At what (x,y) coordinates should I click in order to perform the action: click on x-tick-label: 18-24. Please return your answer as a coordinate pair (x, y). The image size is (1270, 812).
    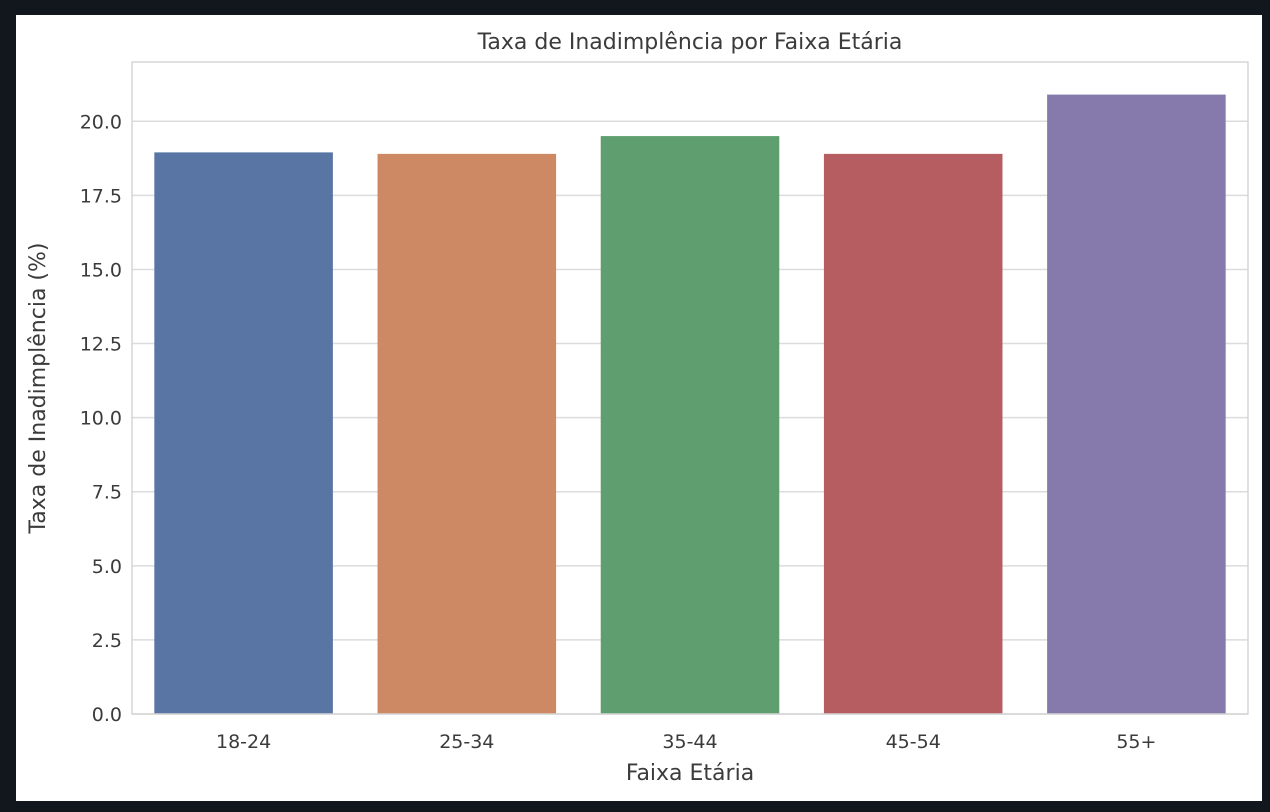
    Looking at the image, I should click on (243, 742).